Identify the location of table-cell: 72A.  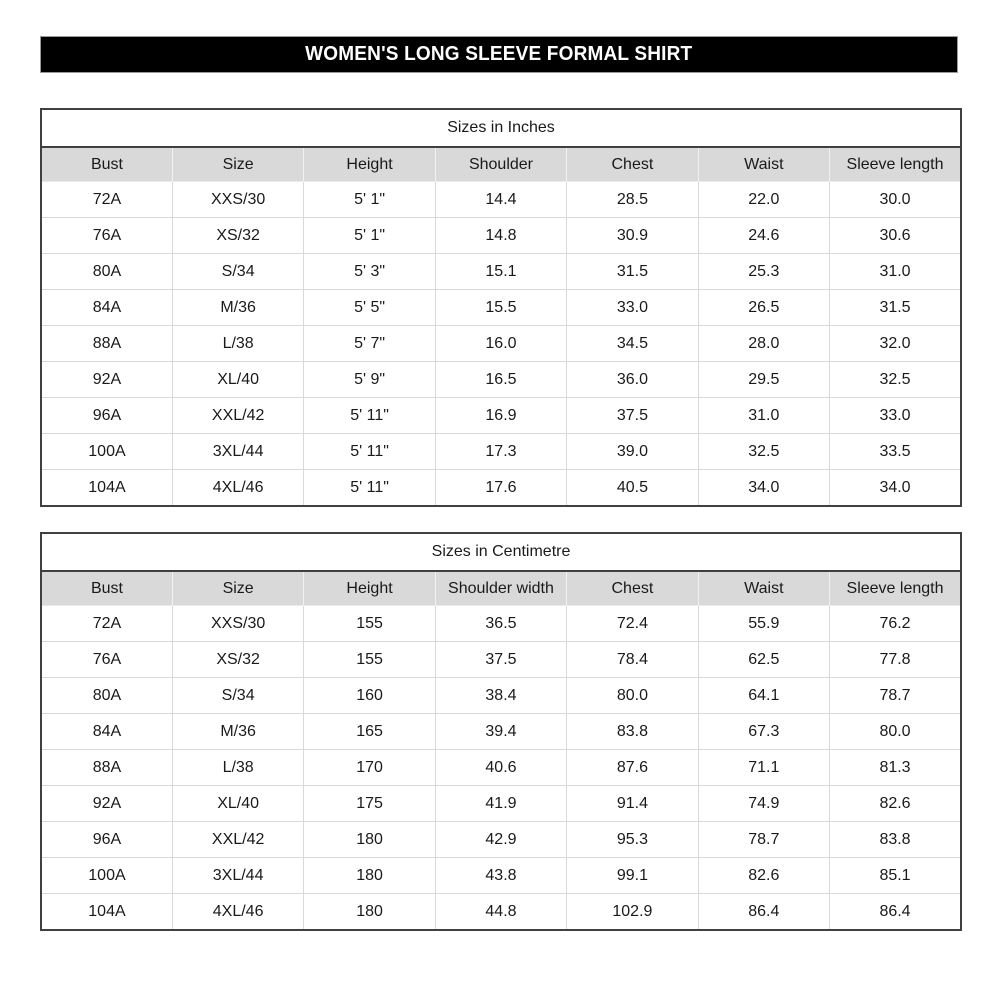
(107, 623).